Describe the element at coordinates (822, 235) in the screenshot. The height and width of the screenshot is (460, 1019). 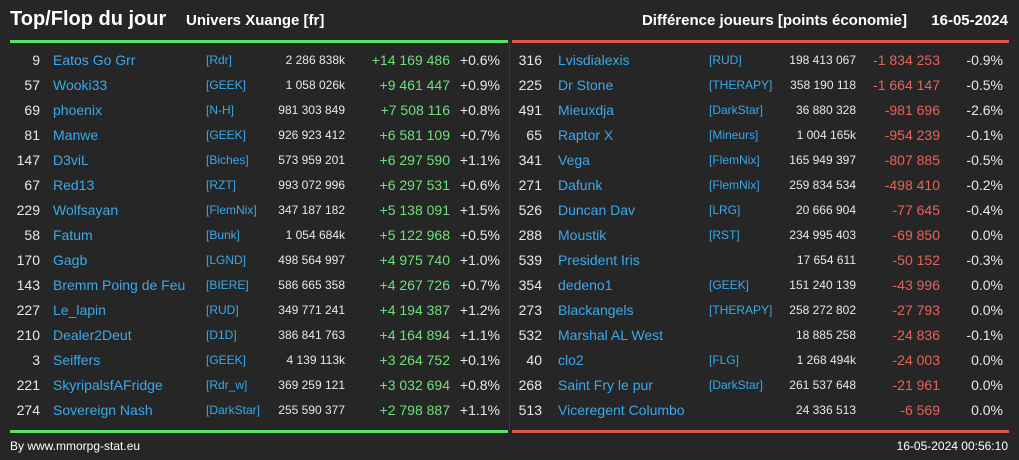
I see `player-points: 234 995 403` at that location.